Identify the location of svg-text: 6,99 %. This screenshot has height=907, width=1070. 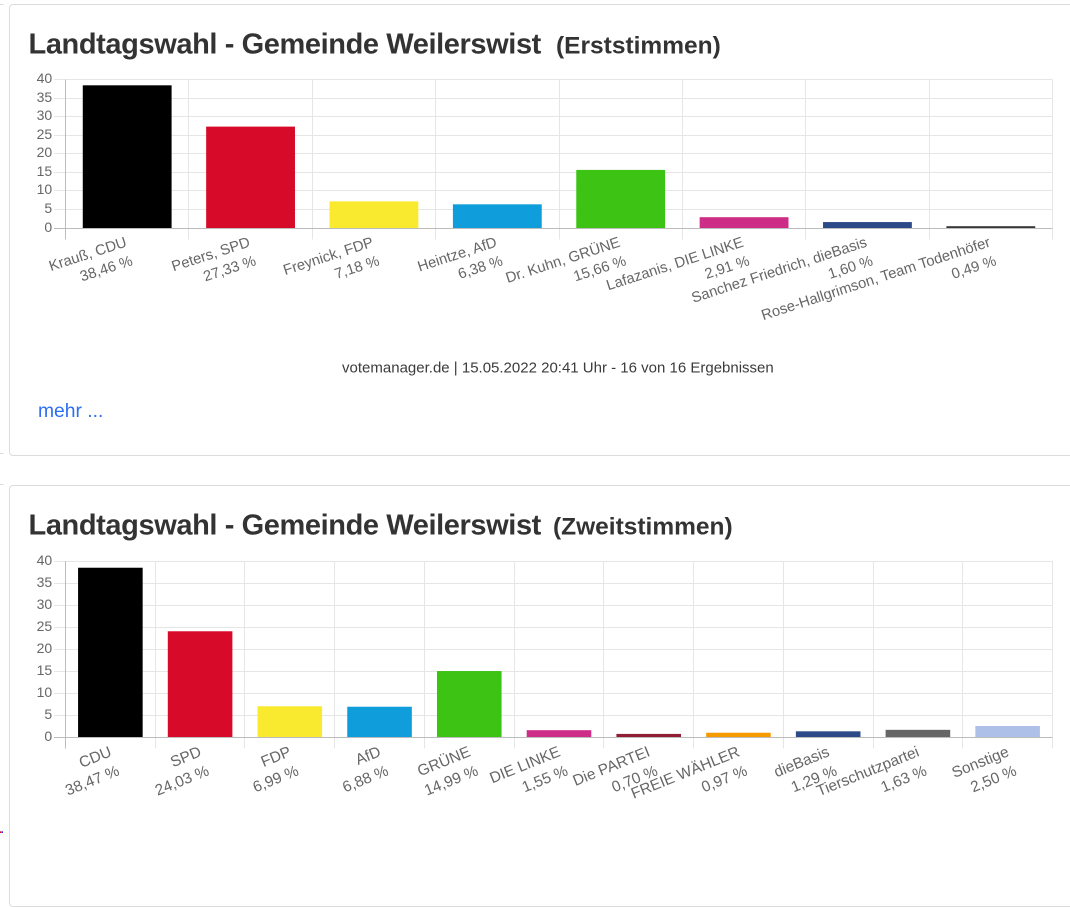
(275, 779).